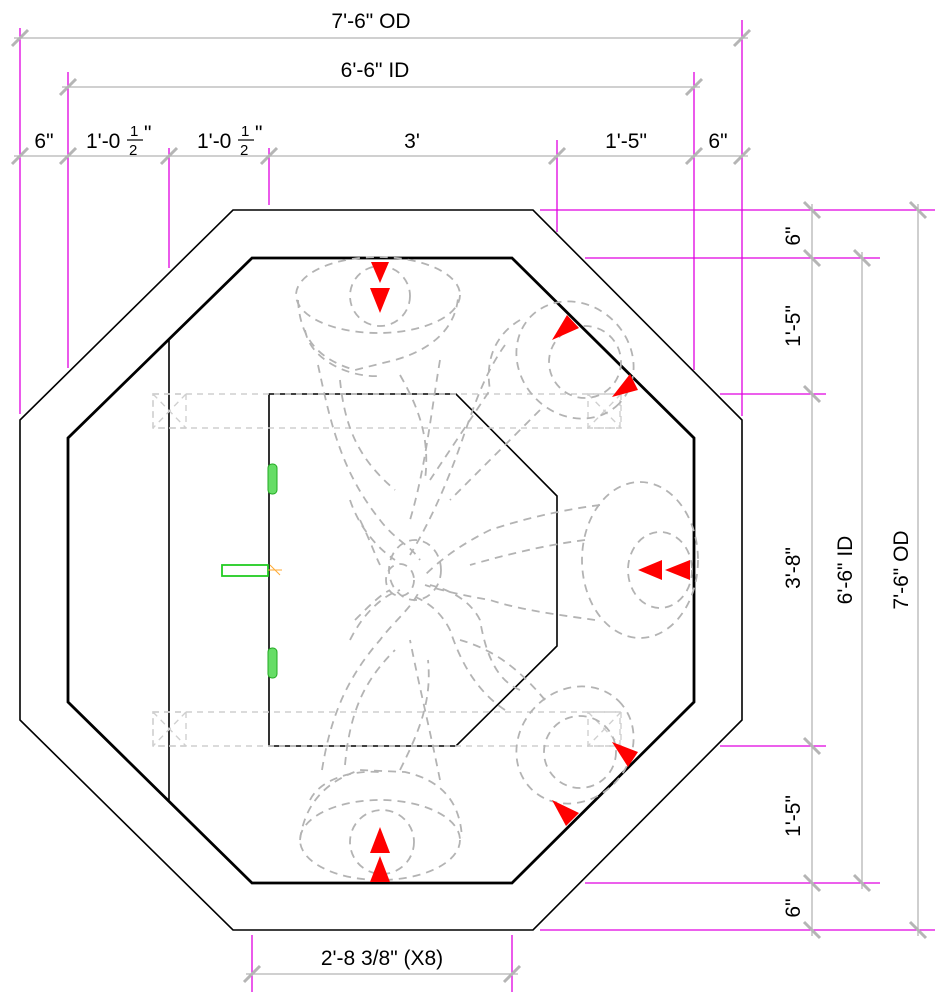 The image size is (943, 994). Describe the element at coordinates (272, 479) in the screenshot. I see `hinge-top` at that location.